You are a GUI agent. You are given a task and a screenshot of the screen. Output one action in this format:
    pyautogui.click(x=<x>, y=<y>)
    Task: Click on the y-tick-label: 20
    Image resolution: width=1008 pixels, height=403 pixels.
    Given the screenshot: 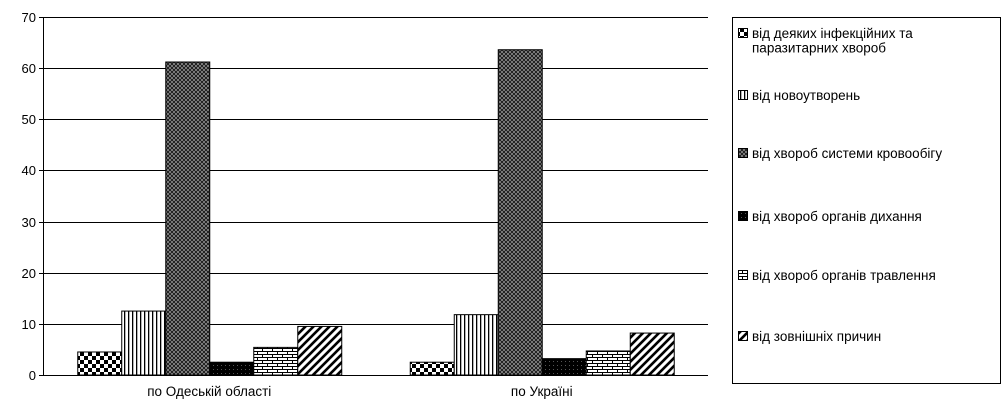 What is the action you would take?
    pyautogui.click(x=29, y=273)
    